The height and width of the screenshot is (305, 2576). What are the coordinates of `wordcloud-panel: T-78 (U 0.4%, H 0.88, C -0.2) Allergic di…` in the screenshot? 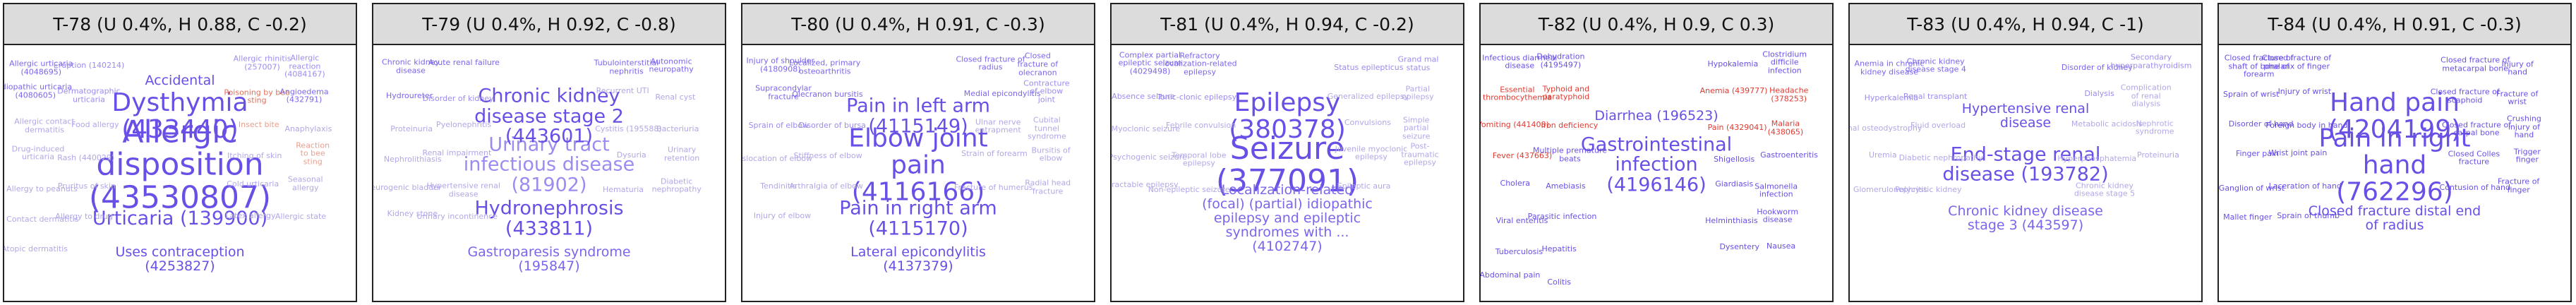 It's located at (180, 152).